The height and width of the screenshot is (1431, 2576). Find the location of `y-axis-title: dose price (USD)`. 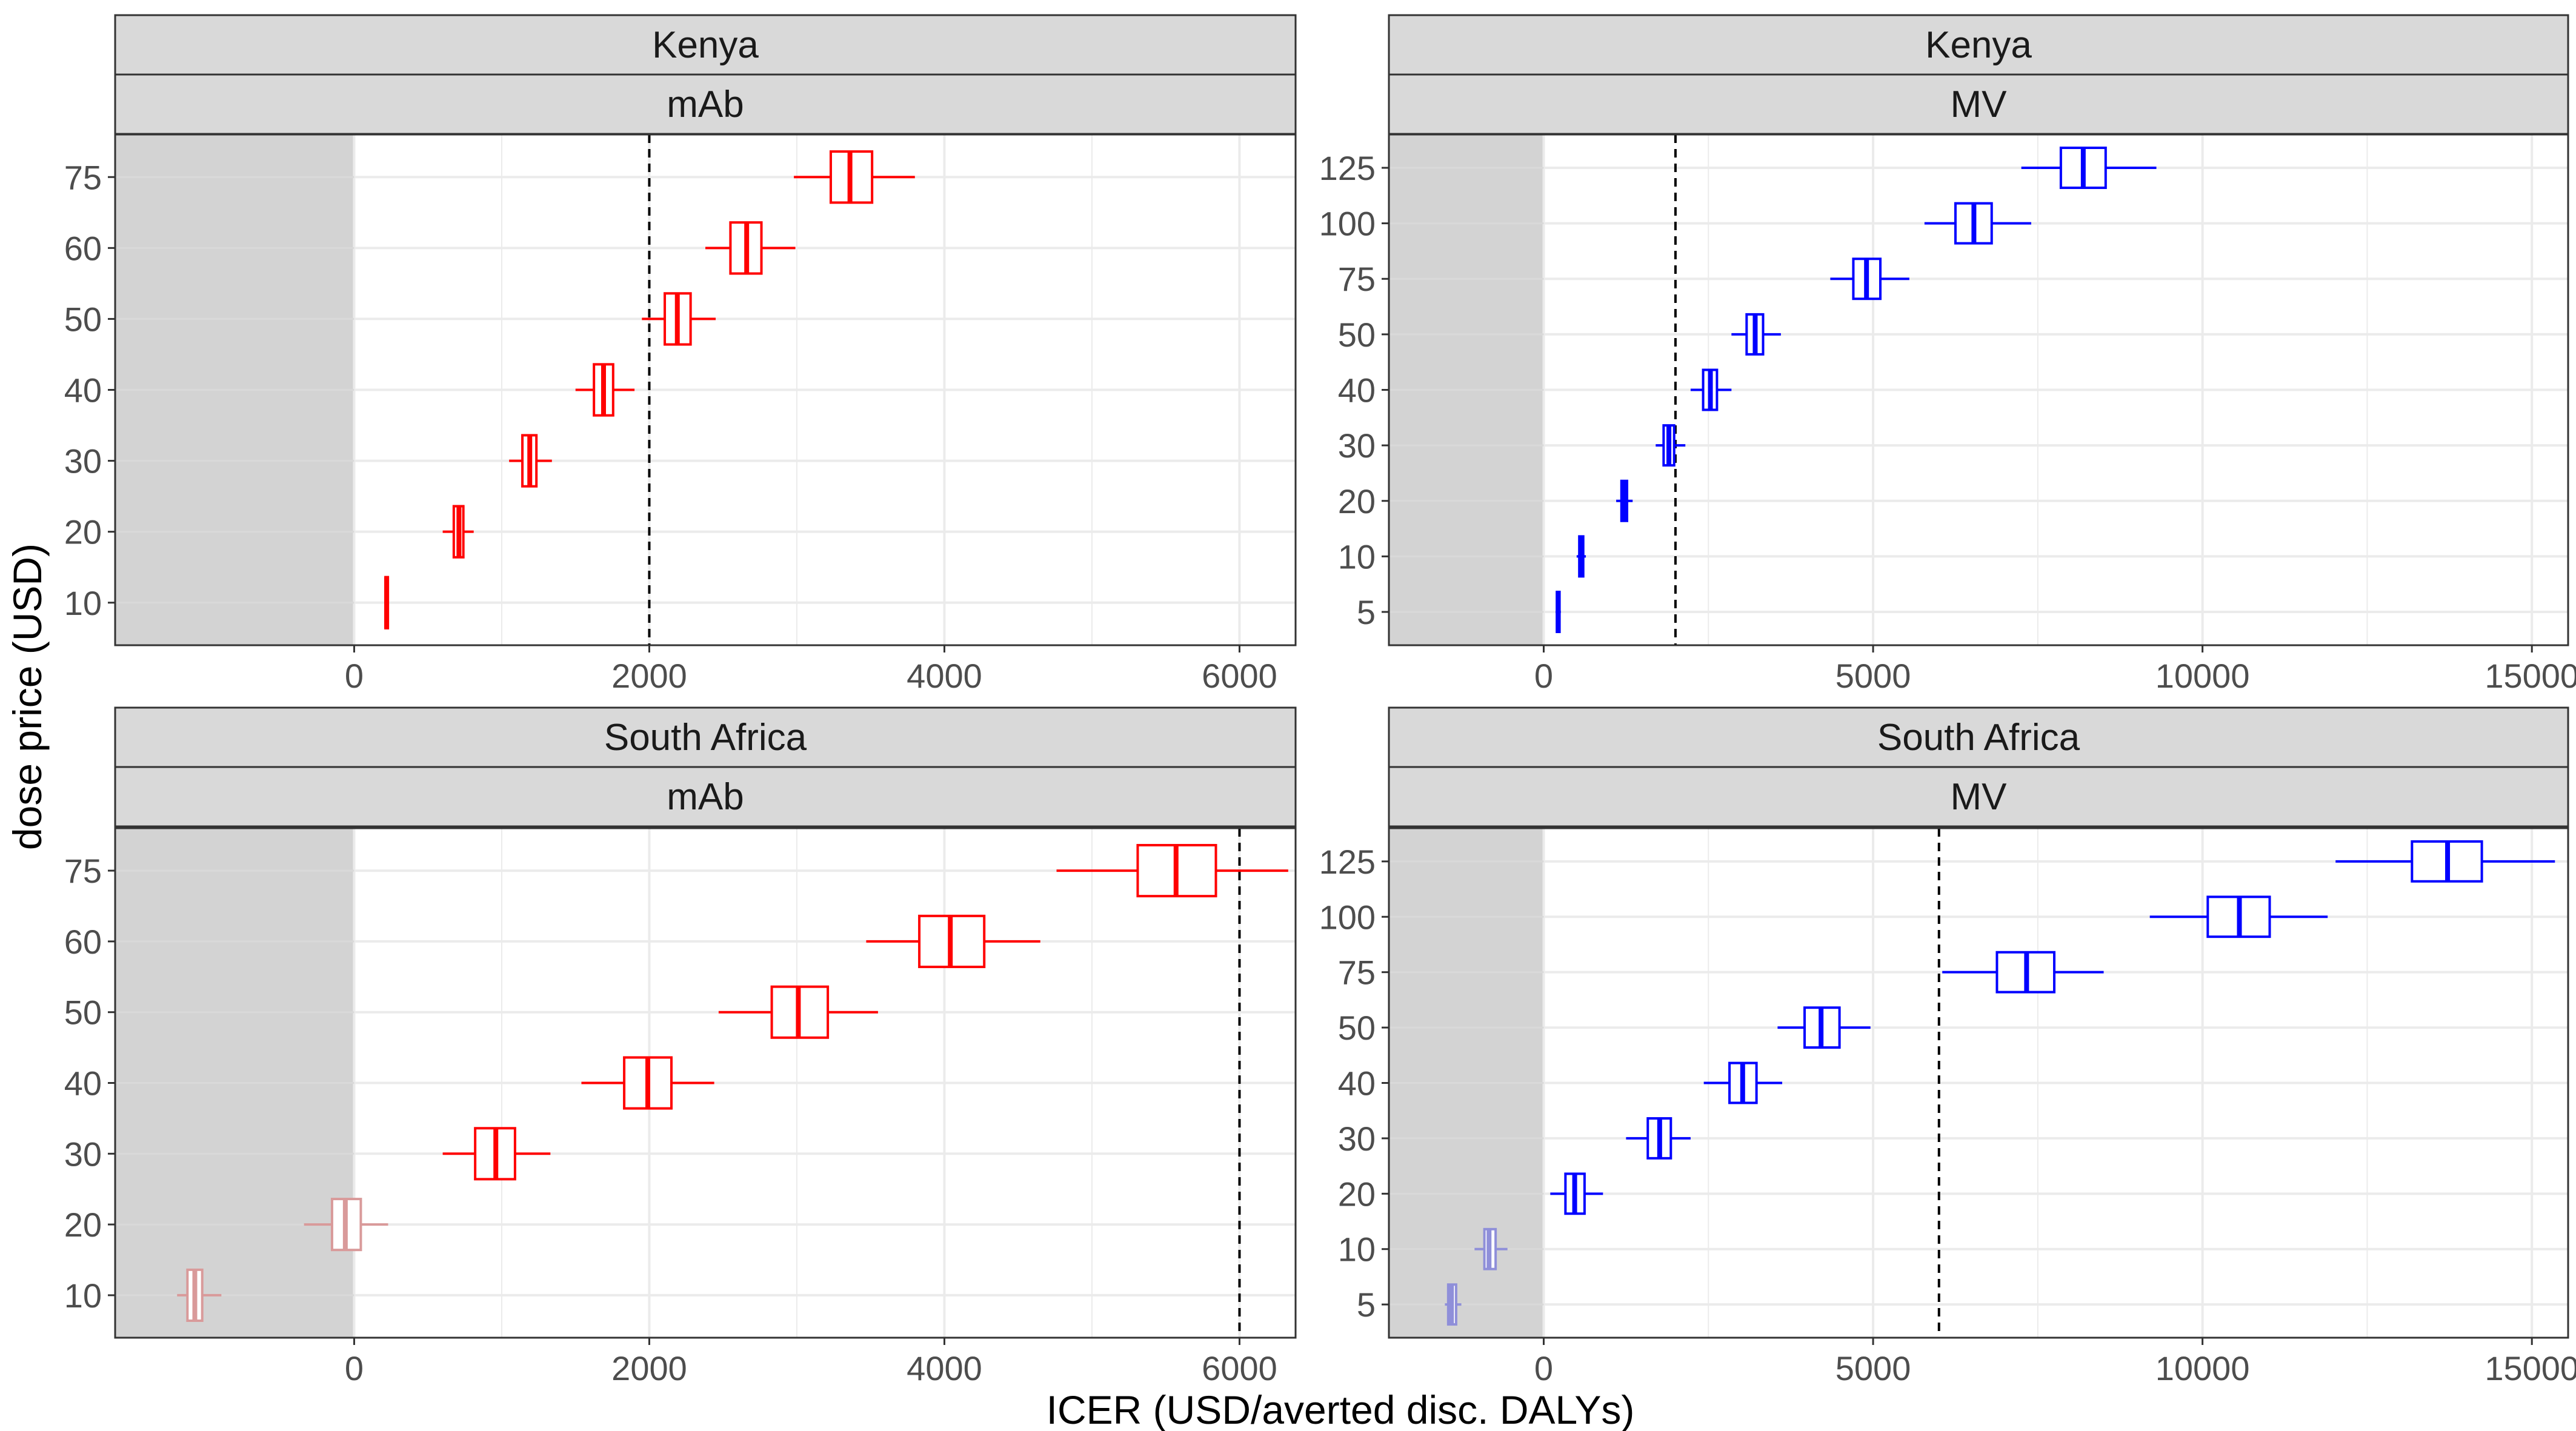

y-axis-title: dose price (USD) is located at coordinates (27, 696).